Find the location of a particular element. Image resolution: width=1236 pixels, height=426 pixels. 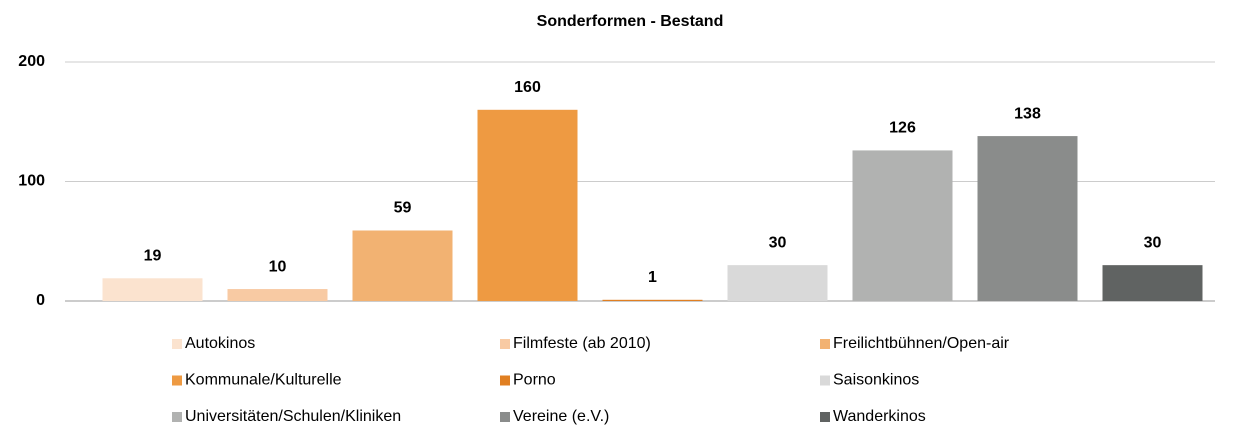

legend-label: Vereine (e.V.) is located at coordinates (561, 416).